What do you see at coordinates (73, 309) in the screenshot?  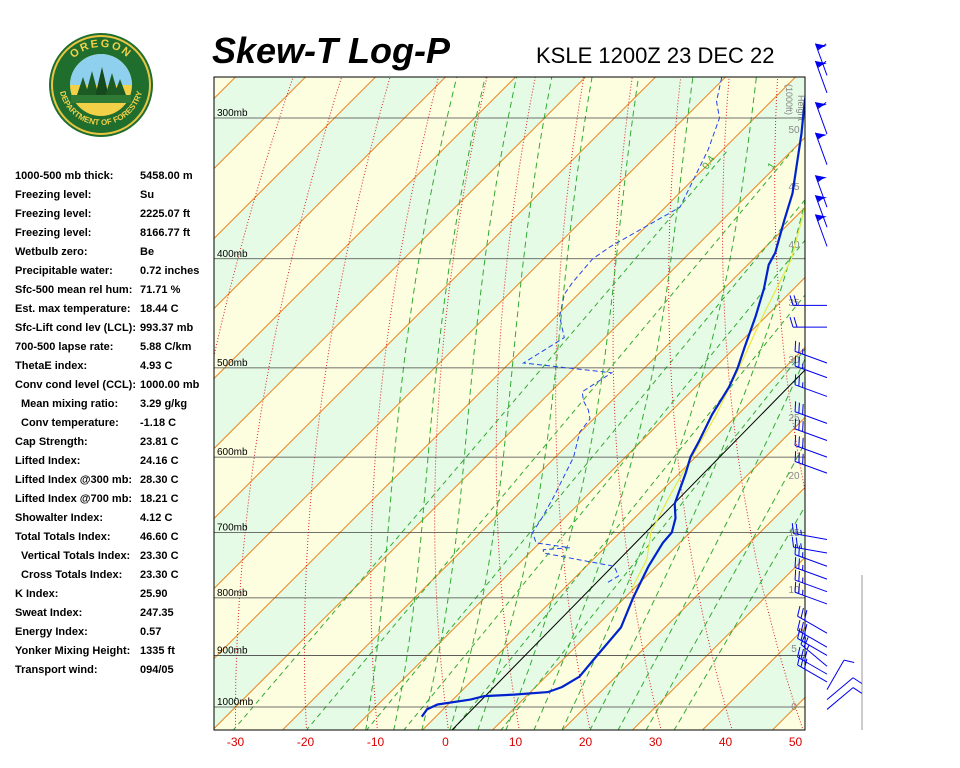 I see `index-label: Est. max temperature:` at bounding box center [73, 309].